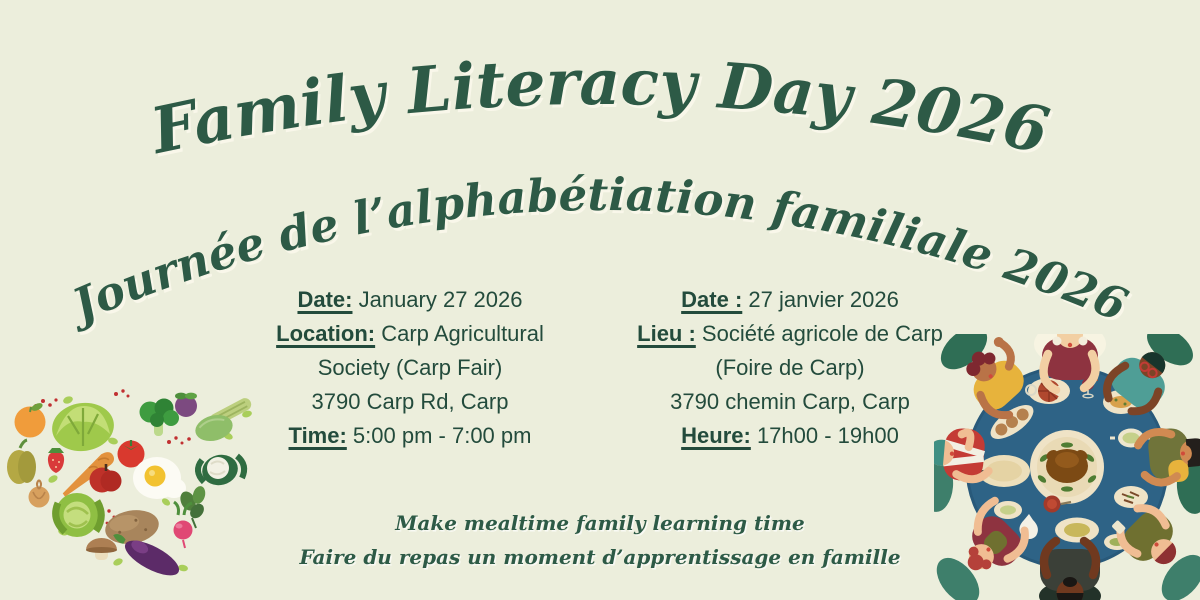 This screenshot has height=600, width=1200. What do you see at coordinates (963, 456) in the screenshot?
I see `person-beanie-man` at bounding box center [963, 456].